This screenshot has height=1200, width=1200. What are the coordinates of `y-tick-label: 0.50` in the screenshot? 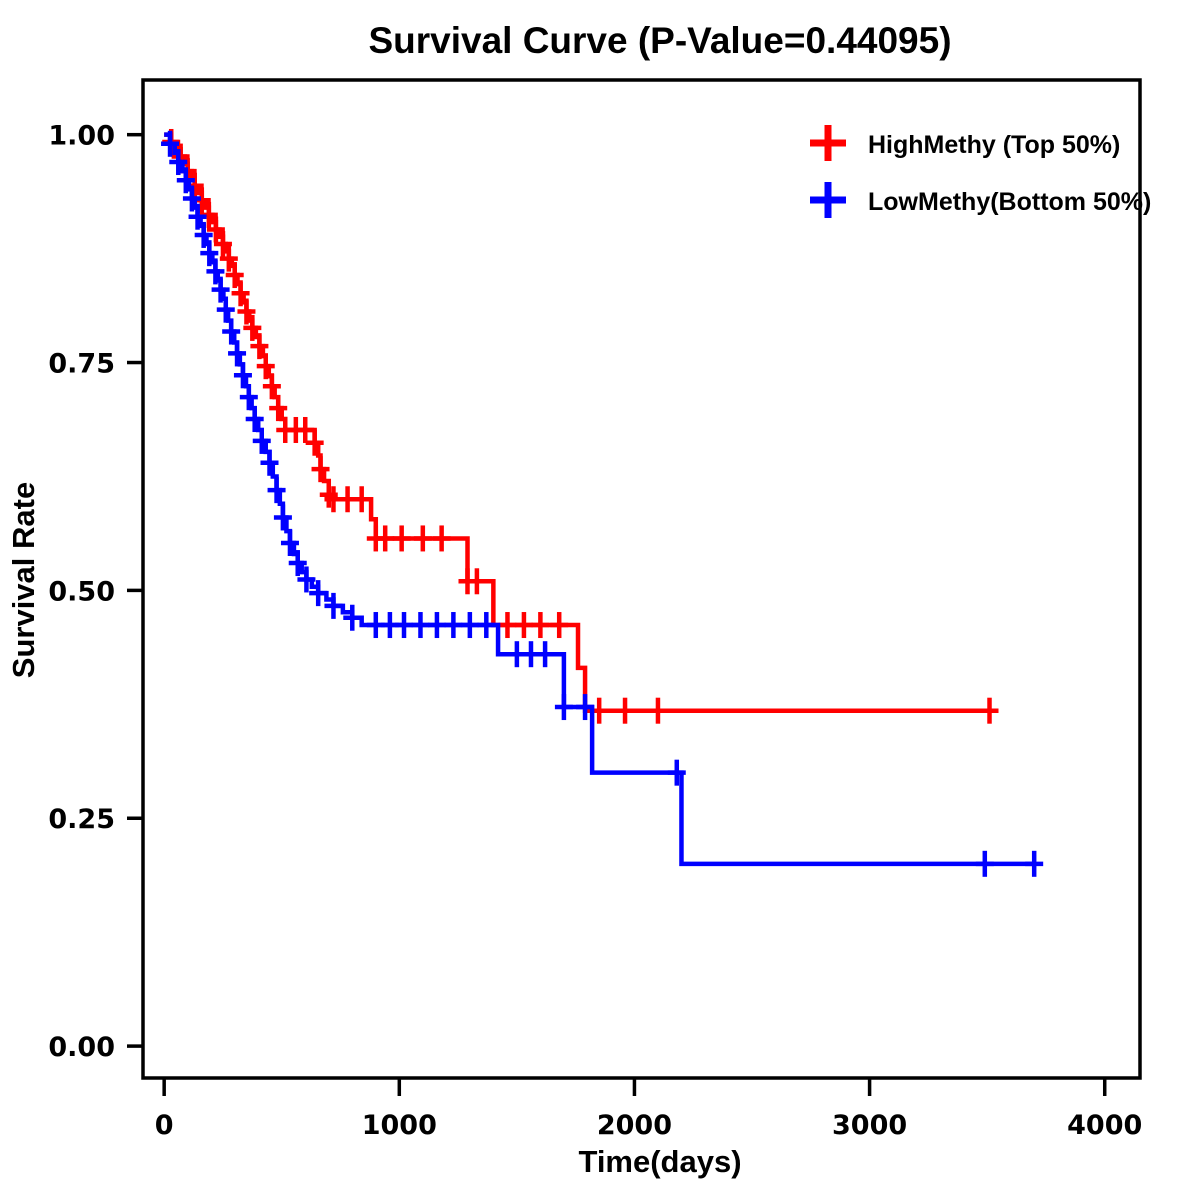 It's located at (81, 591).